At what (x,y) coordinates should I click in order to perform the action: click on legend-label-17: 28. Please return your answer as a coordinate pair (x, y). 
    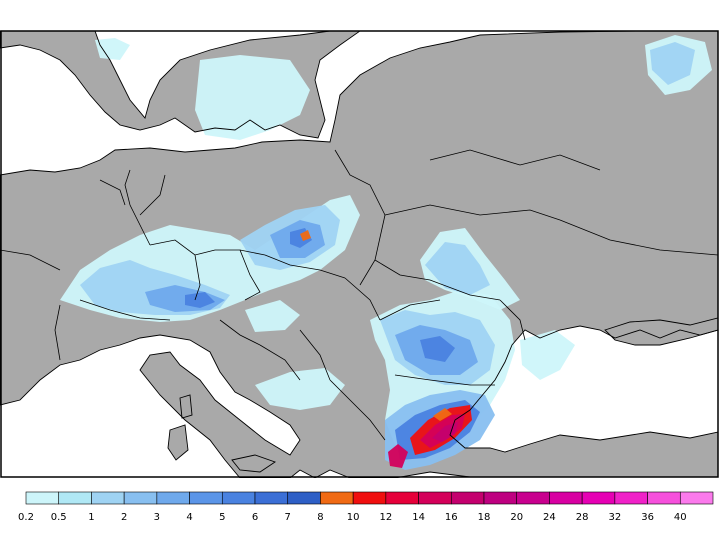
    Looking at the image, I should click on (582, 517).